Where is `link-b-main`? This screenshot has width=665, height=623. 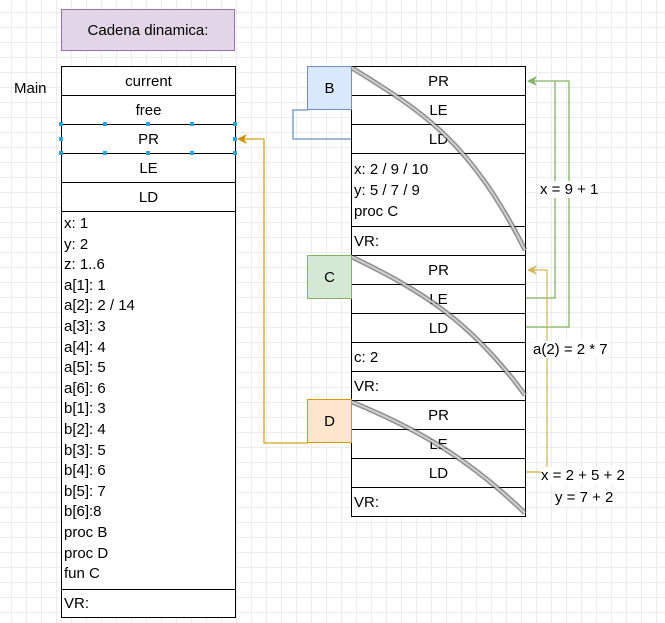
link-b-main is located at coordinates (321, 124).